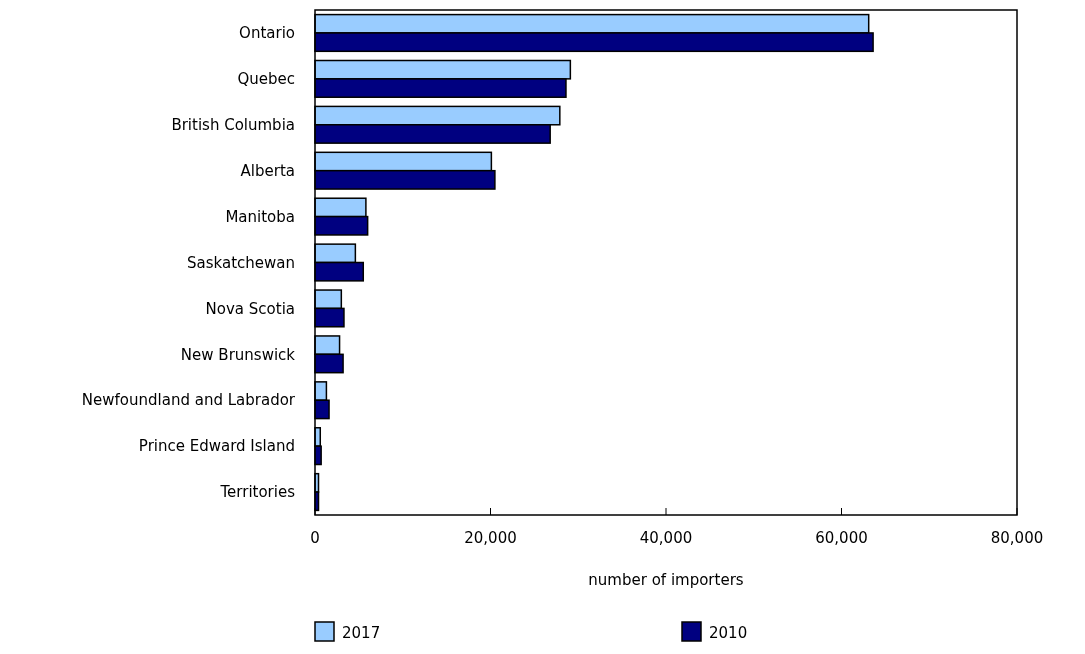 This screenshot has height=654, width=1085. What do you see at coordinates (728, 633) in the screenshot?
I see `legend-label: 2010` at bounding box center [728, 633].